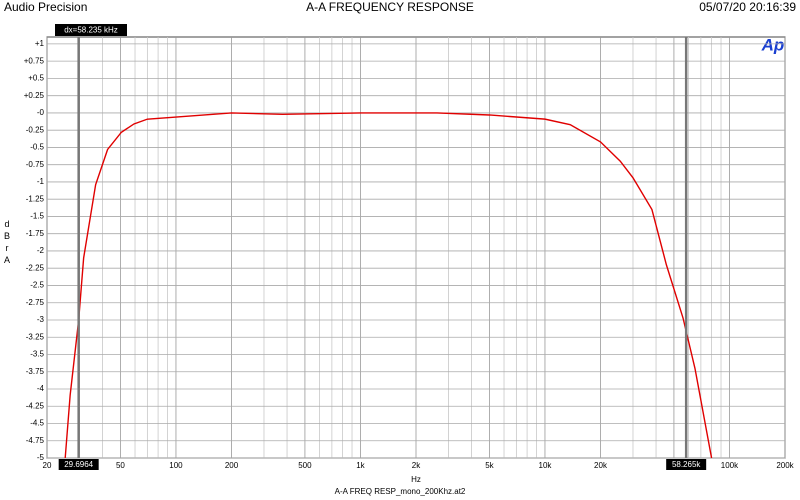 This screenshot has width=800, height=500. What do you see at coordinates (360, 465) in the screenshot?
I see `x-tick-label: 1k` at bounding box center [360, 465].